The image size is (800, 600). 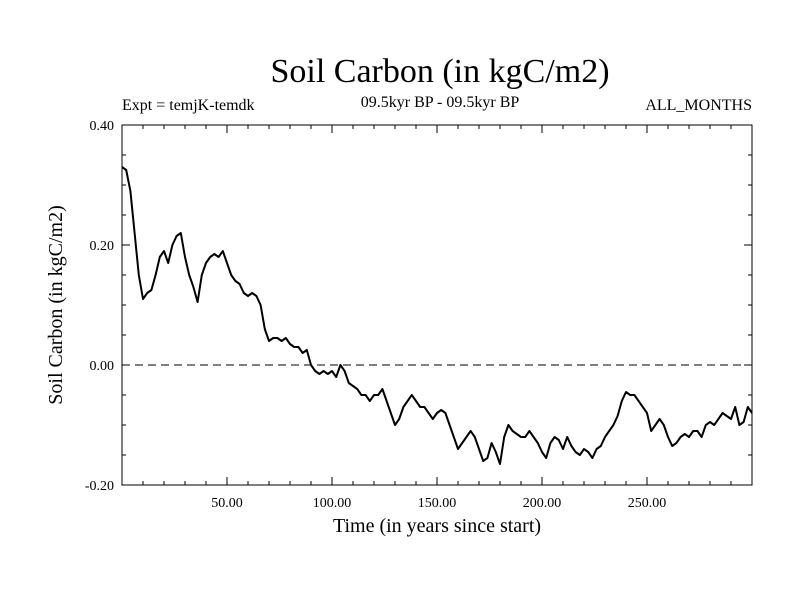 What do you see at coordinates (56, 304) in the screenshot?
I see `y-axis-label: Soil Carbon (in kgC/m2)` at bounding box center [56, 304].